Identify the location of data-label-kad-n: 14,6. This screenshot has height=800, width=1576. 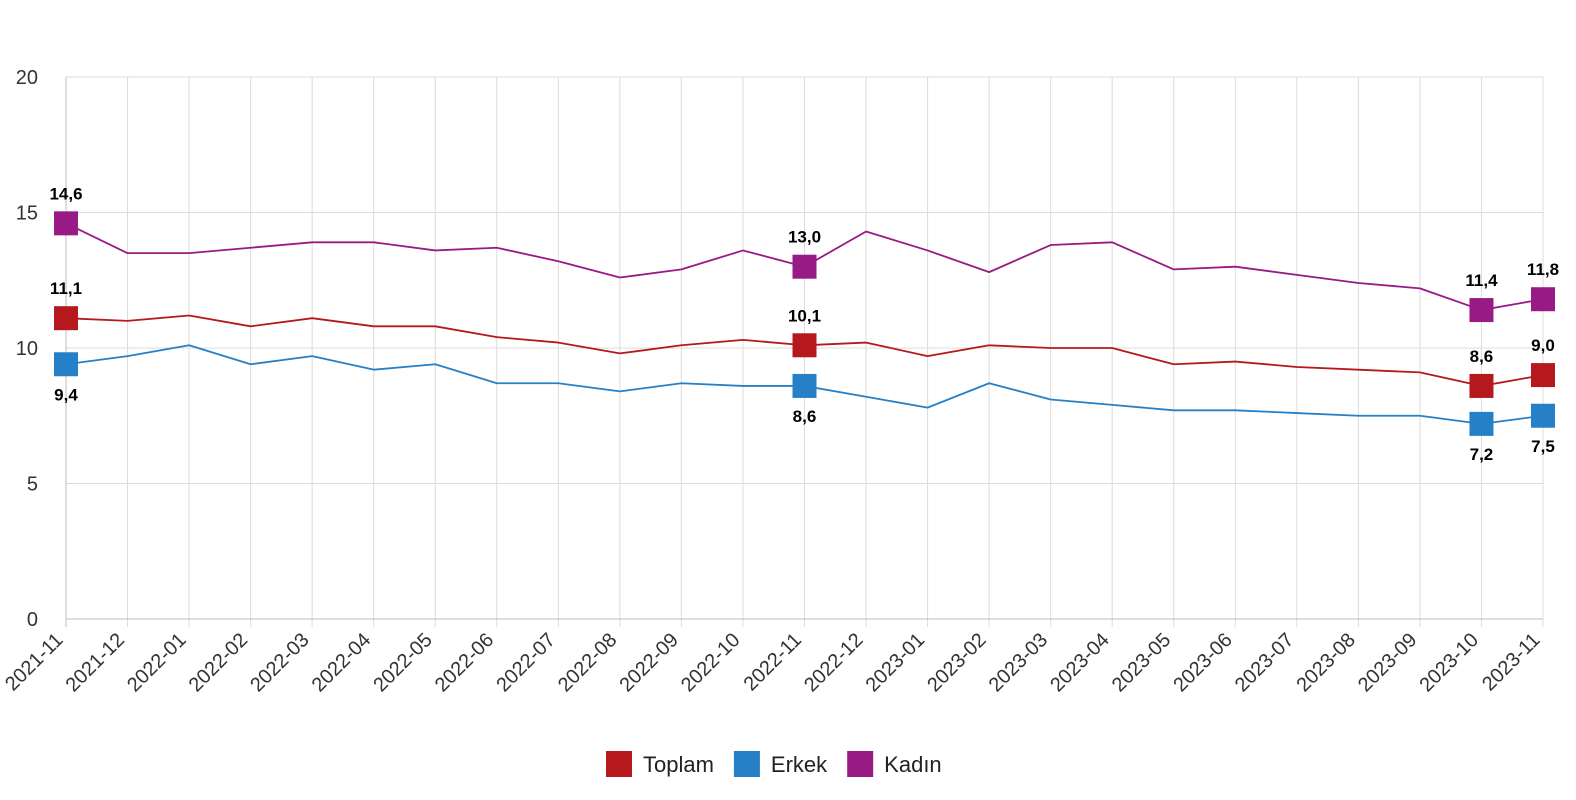
(65, 193).